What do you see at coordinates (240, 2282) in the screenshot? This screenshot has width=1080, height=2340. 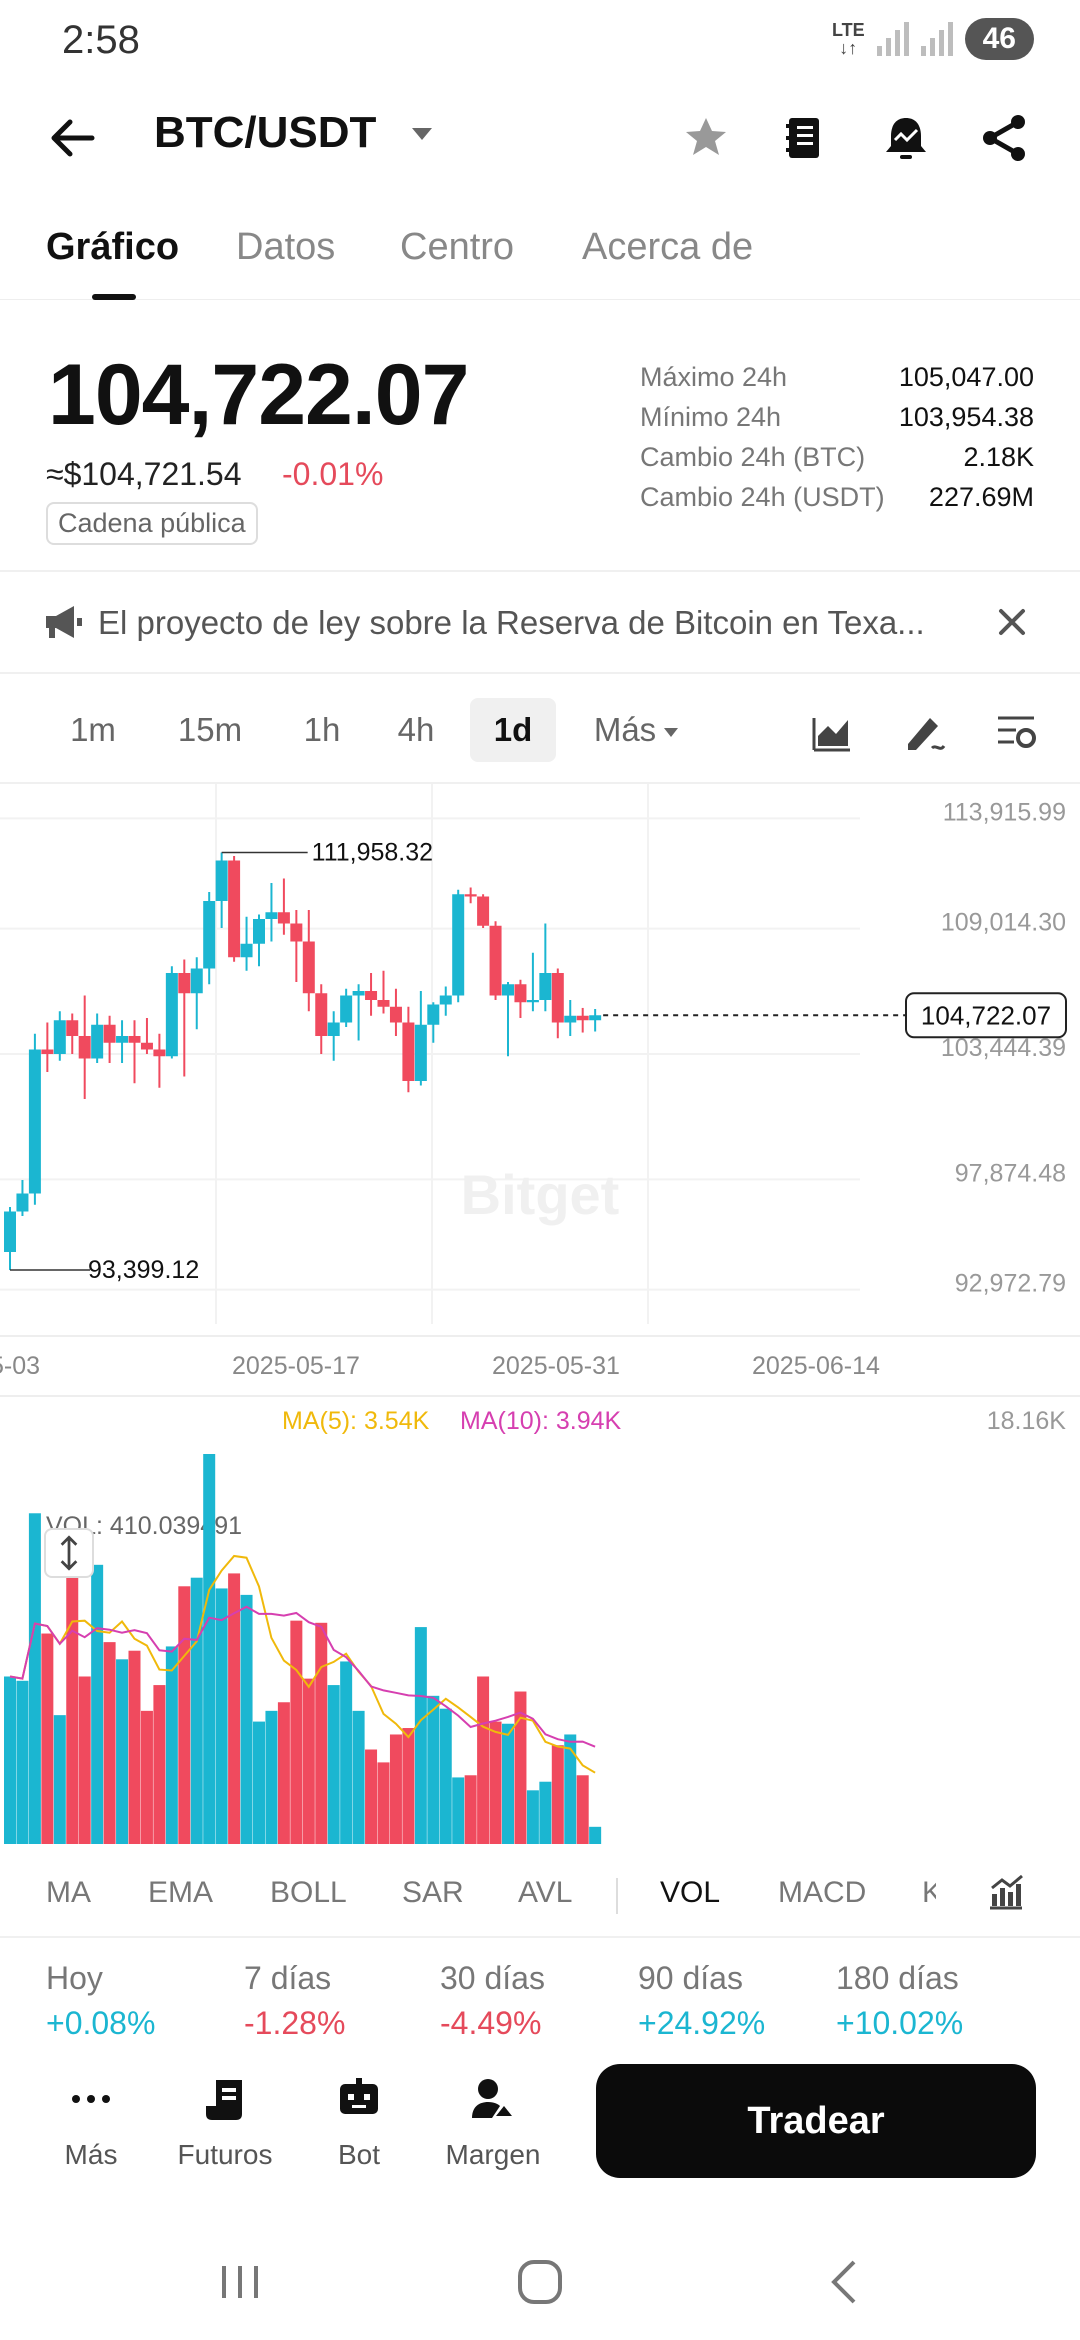 I see `recent-apps-icon` at bounding box center [240, 2282].